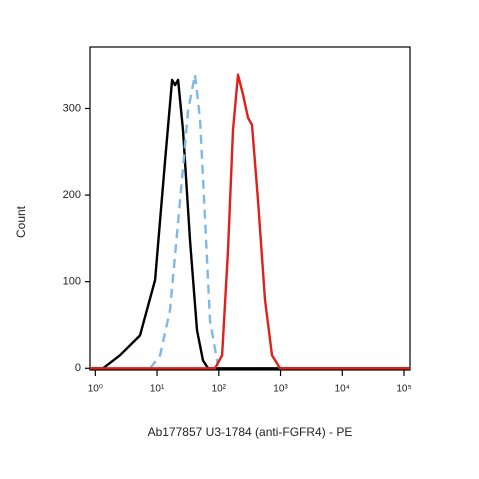 Image resolution: width=479 pixels, height=479 pixels. I want to click on x-tick-label: 10⁴, so click(342, 389).